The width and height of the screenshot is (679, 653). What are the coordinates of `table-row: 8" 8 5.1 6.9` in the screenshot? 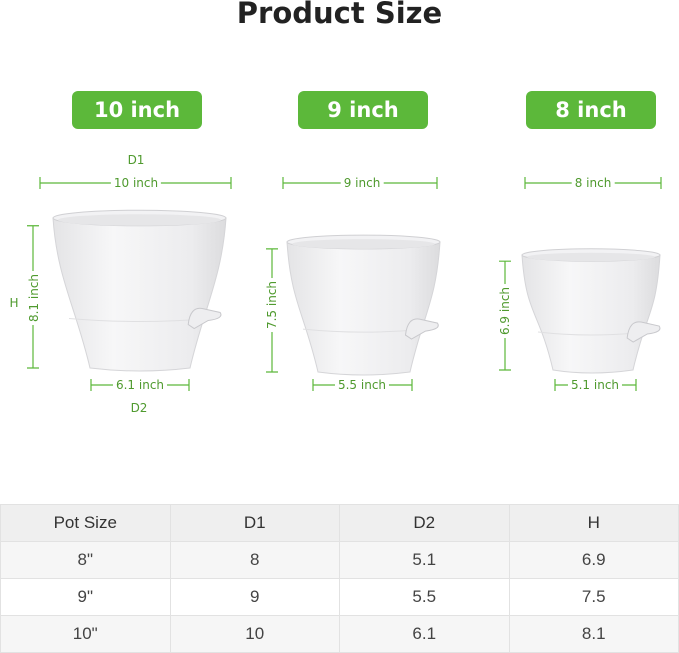 It's located at (339, 560).